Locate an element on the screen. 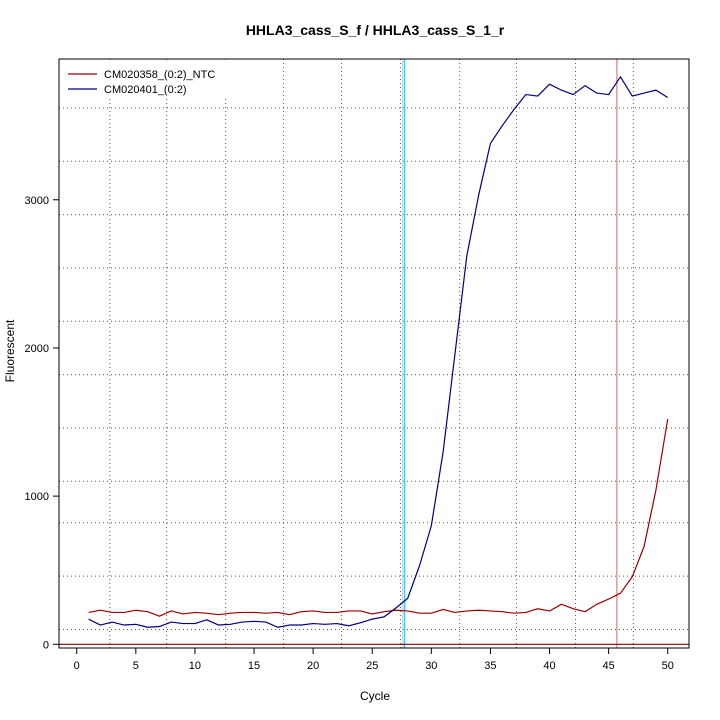 The image size is (720, 720). x-tick-label-4: 20 is located at coordinates (313, 666).